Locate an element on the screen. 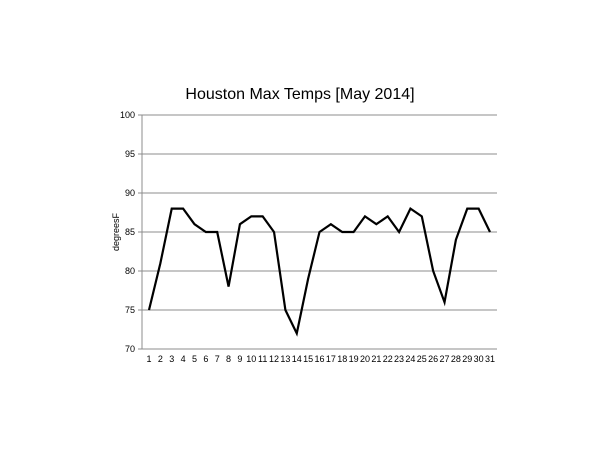 This screenshot has width=600, height=450. x-tick-label: 30 is located at coordinates (479, 359).